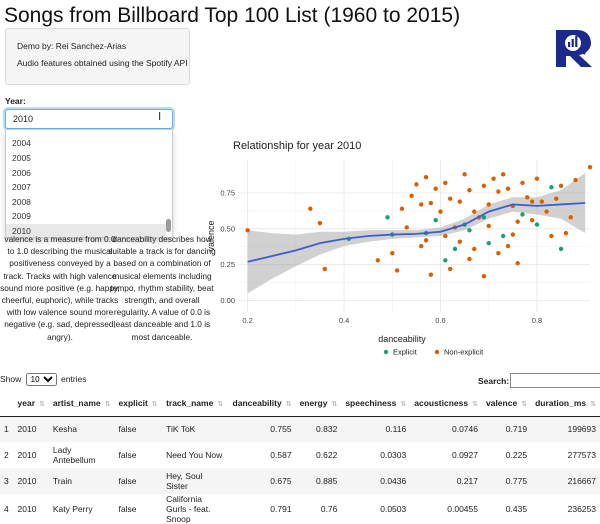 This screenshot has height=524, width=600. I want to click on col-header-track: track_name ⇅, so click(195, 404).